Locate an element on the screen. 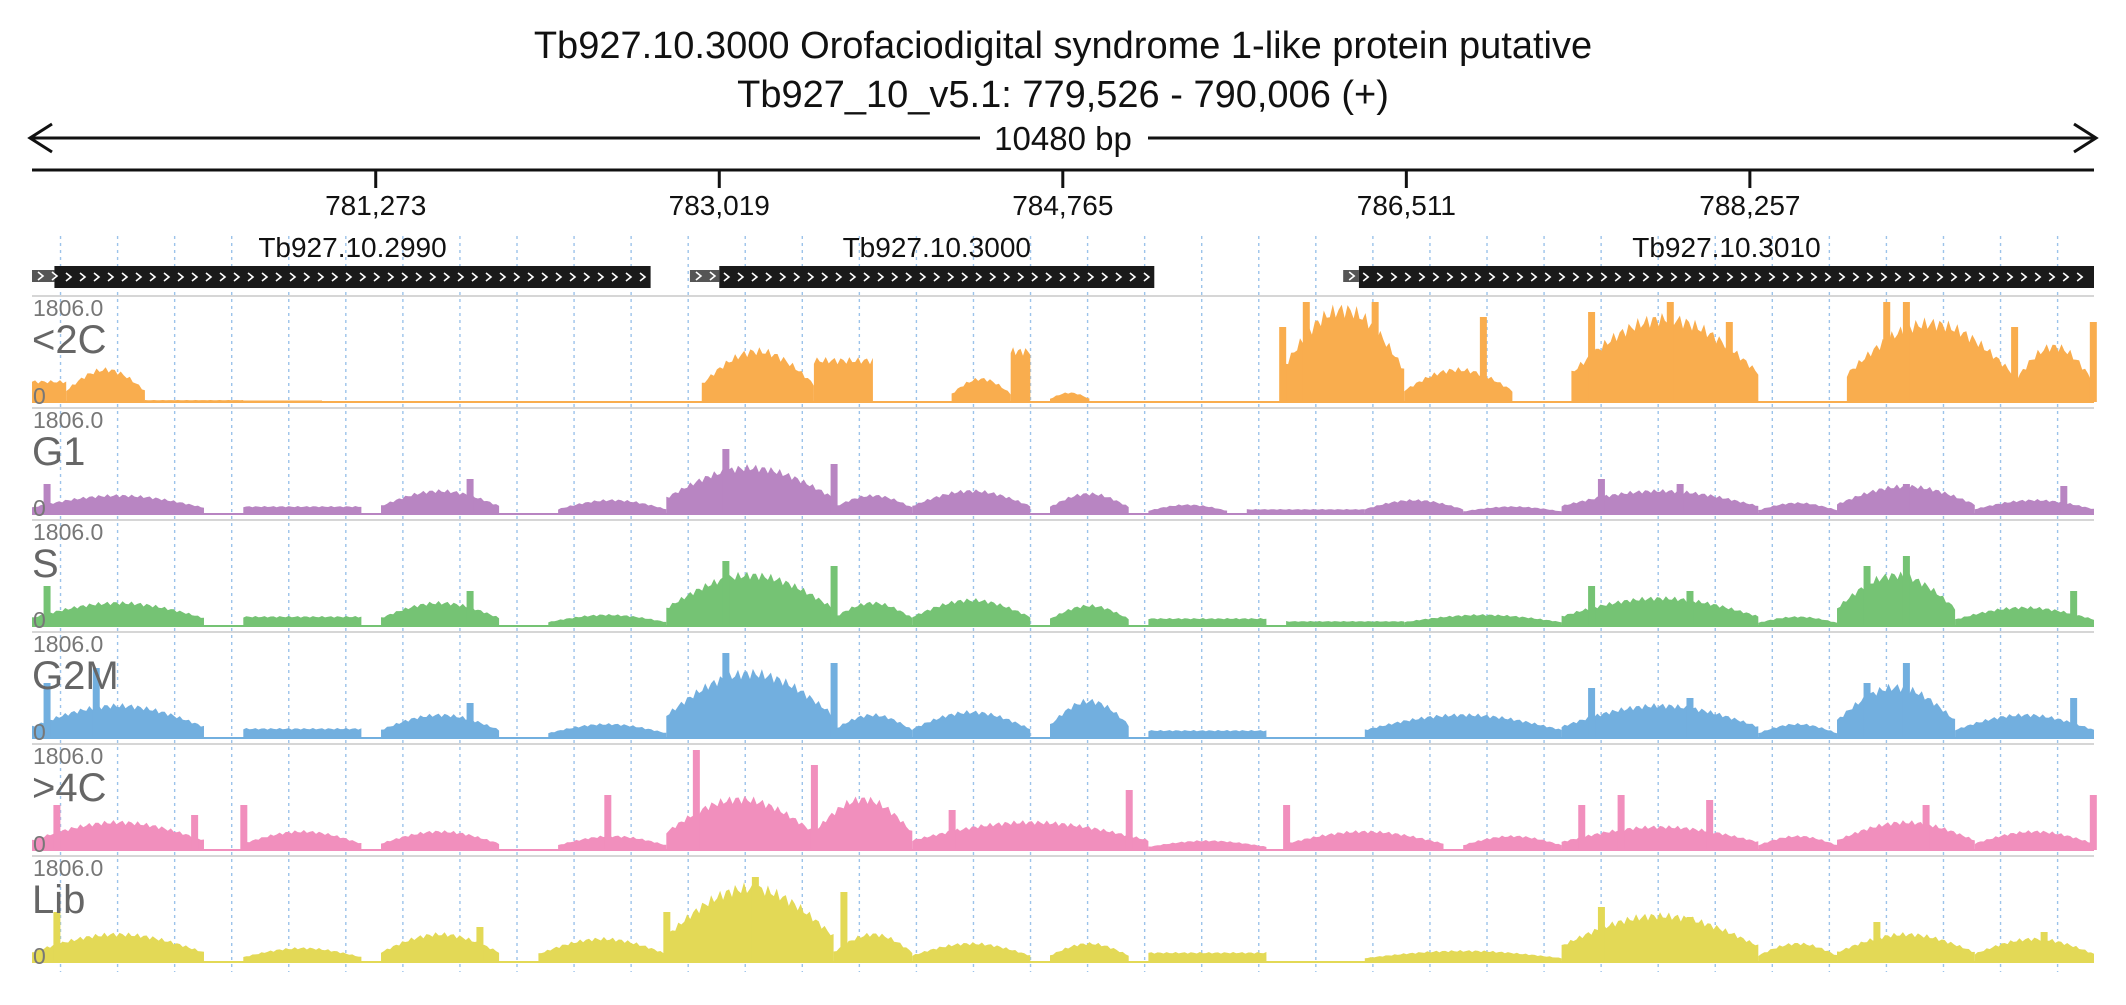  scale-bar-length-label: 10480 bp is located at coordinates (1063, 138).